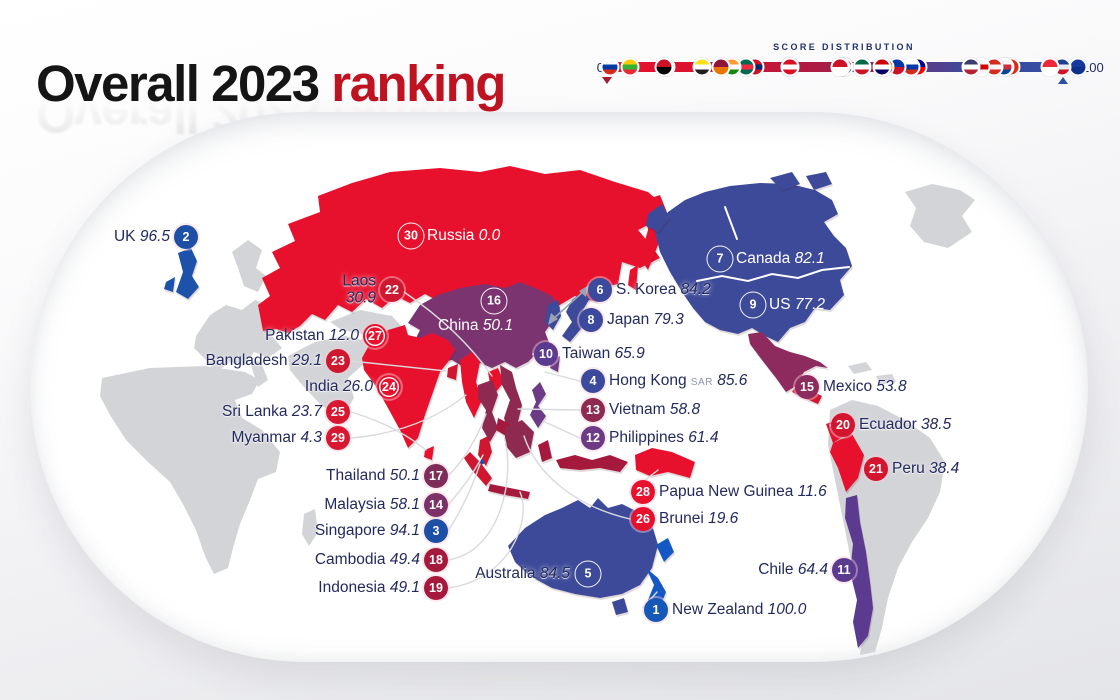 The image size is (1120, 700). Describe the element at coordinates (338, 361) in the screenshot. I see `rank-badge-23-bangladesh: 23` at that location.